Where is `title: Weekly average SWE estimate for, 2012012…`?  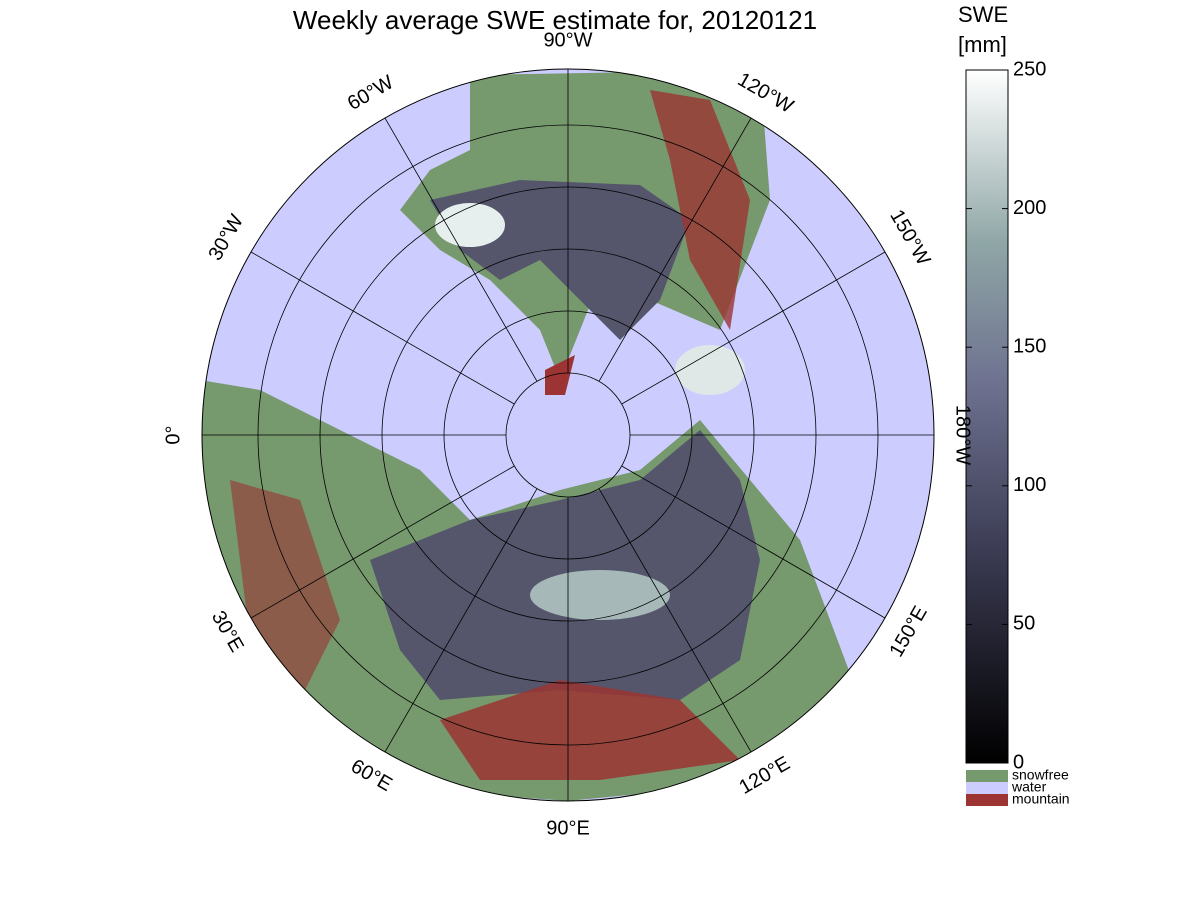
title: Weekly average SWE estimate for, 2012012… is located at coordinates (555, 20).